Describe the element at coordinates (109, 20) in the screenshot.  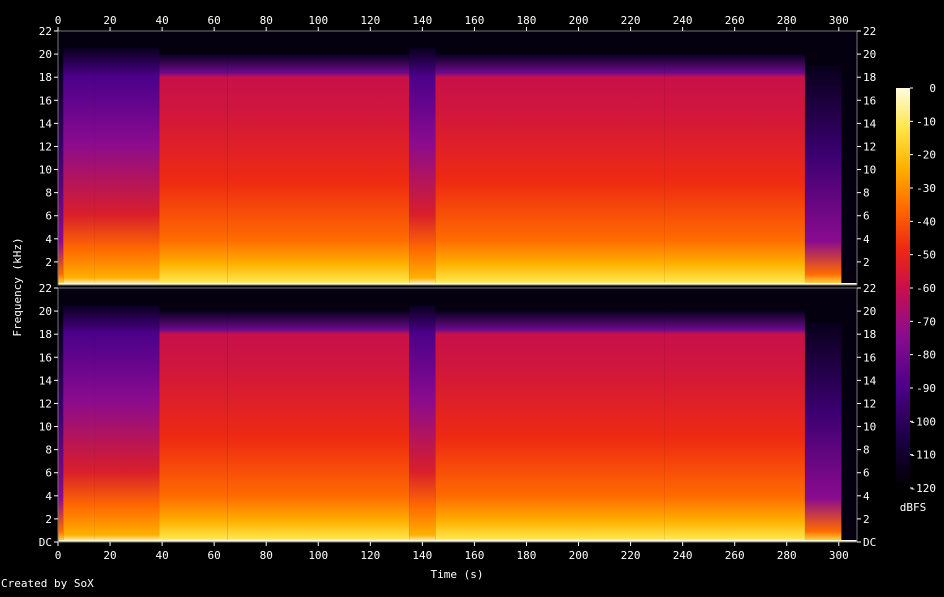
I see `x-tick-label-top: 20` at that location.